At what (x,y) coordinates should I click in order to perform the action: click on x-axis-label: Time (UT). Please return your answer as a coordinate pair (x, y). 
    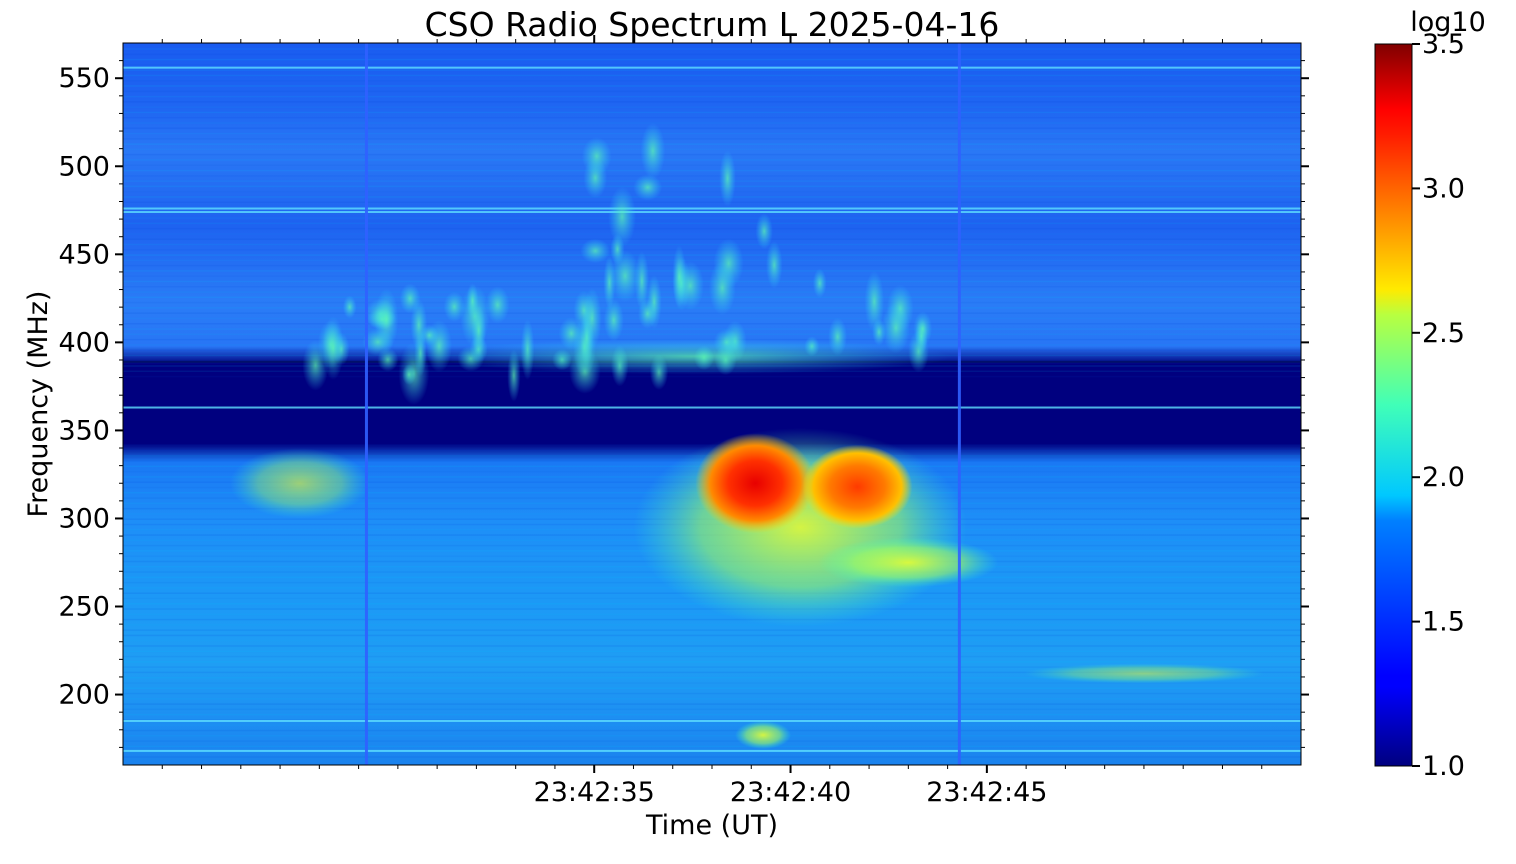
    Looking at the image, I should click on (711, 825).